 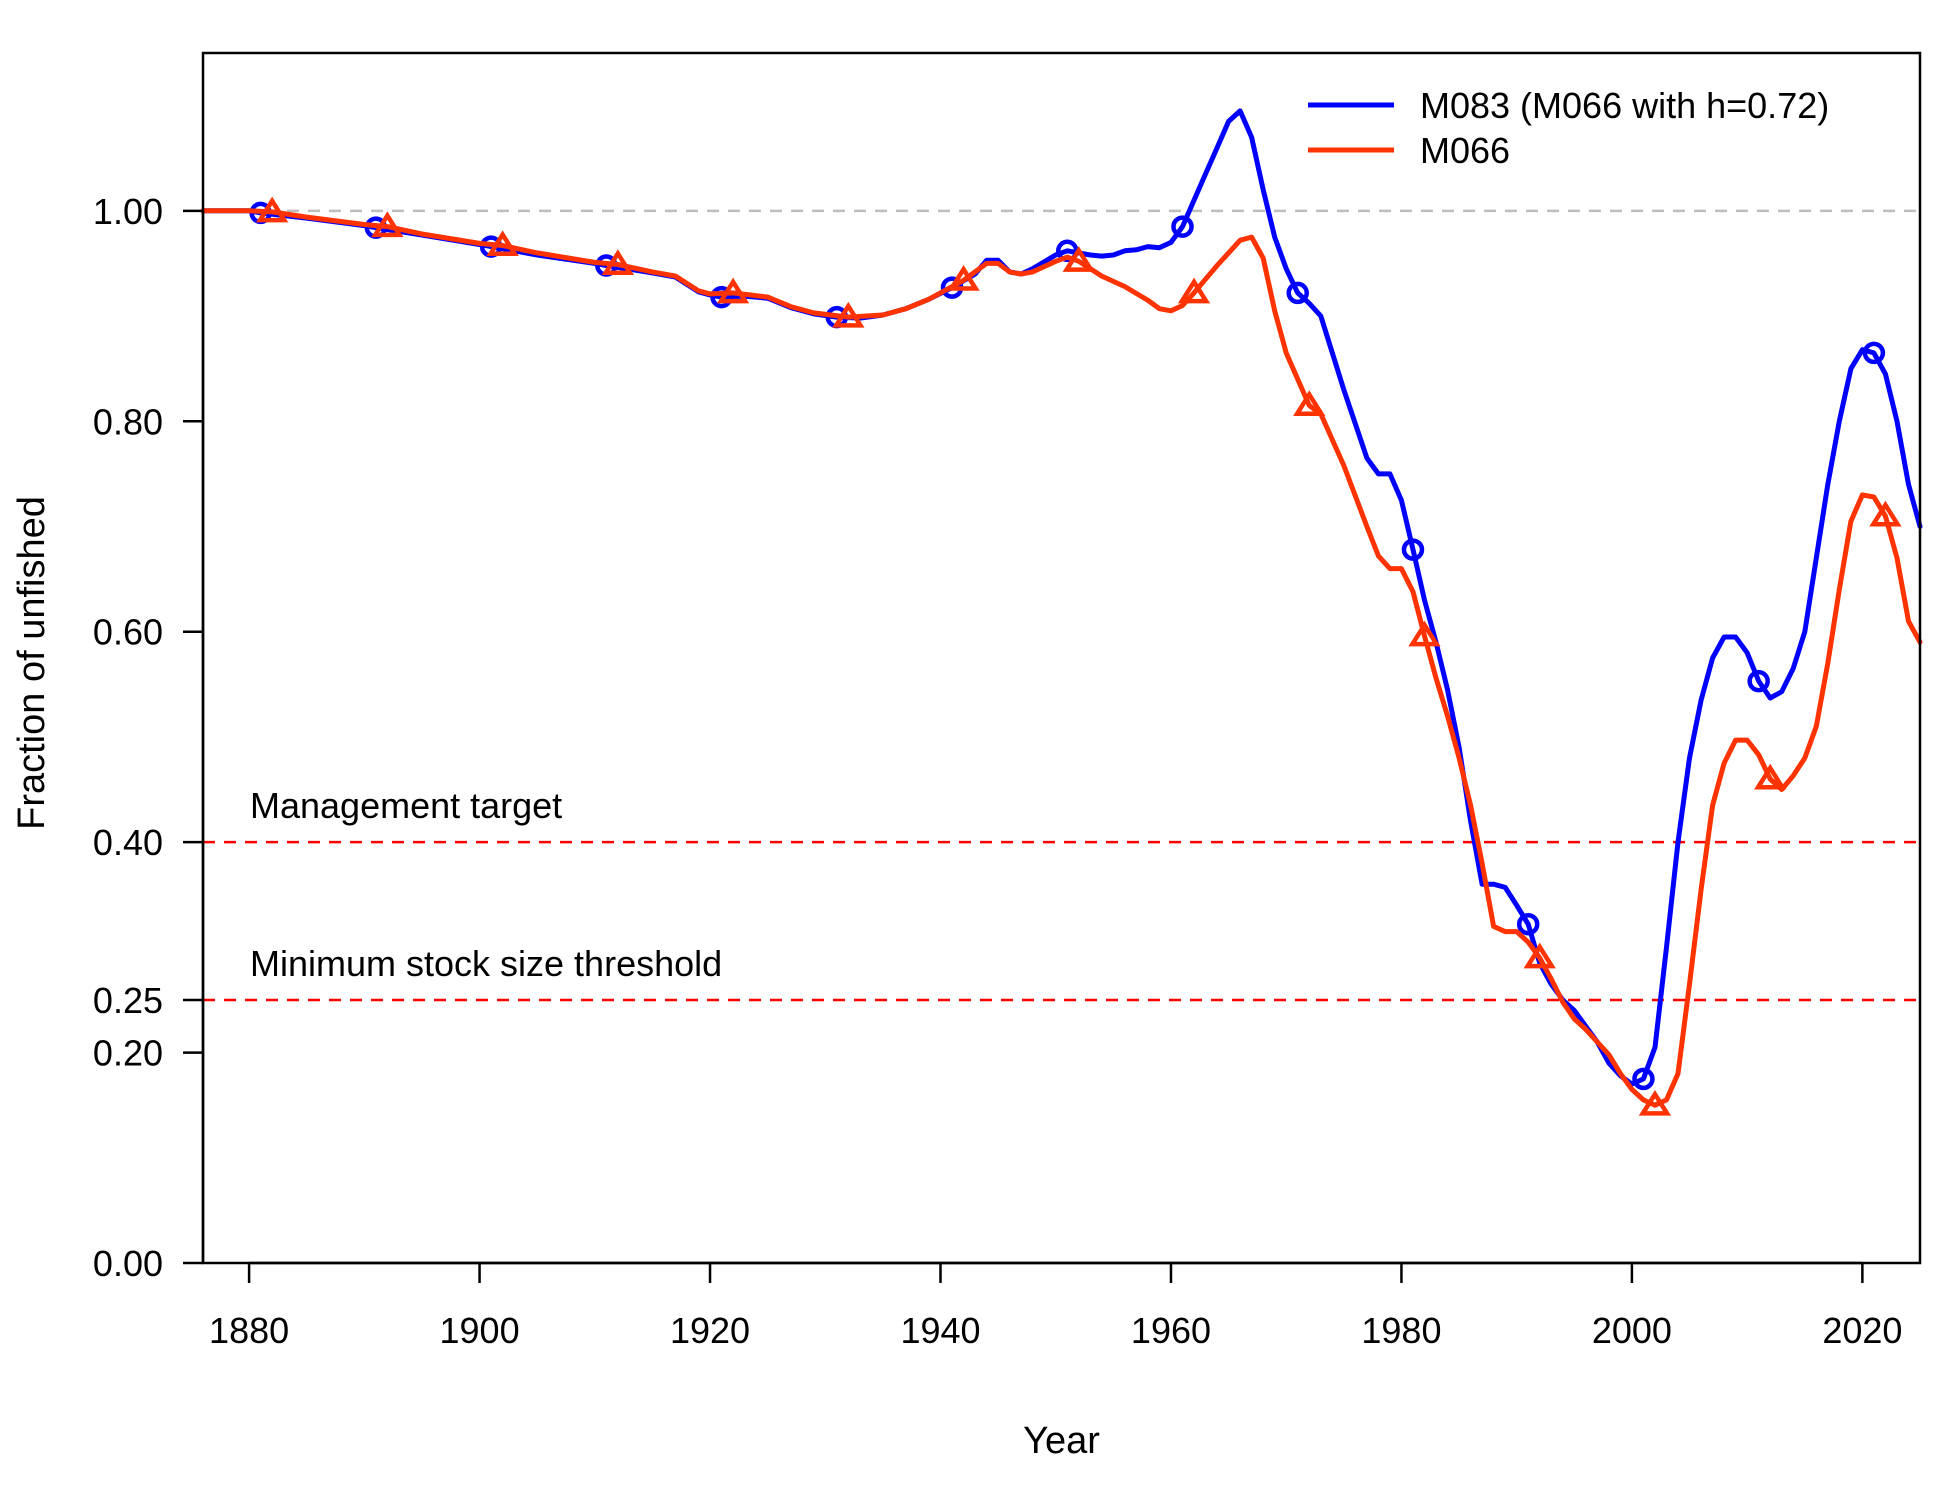 What do you see at coordinates (128, 1000) in the screenshot?
I see `y-tick-label: 0.25` at bounding box center [128, 1000].